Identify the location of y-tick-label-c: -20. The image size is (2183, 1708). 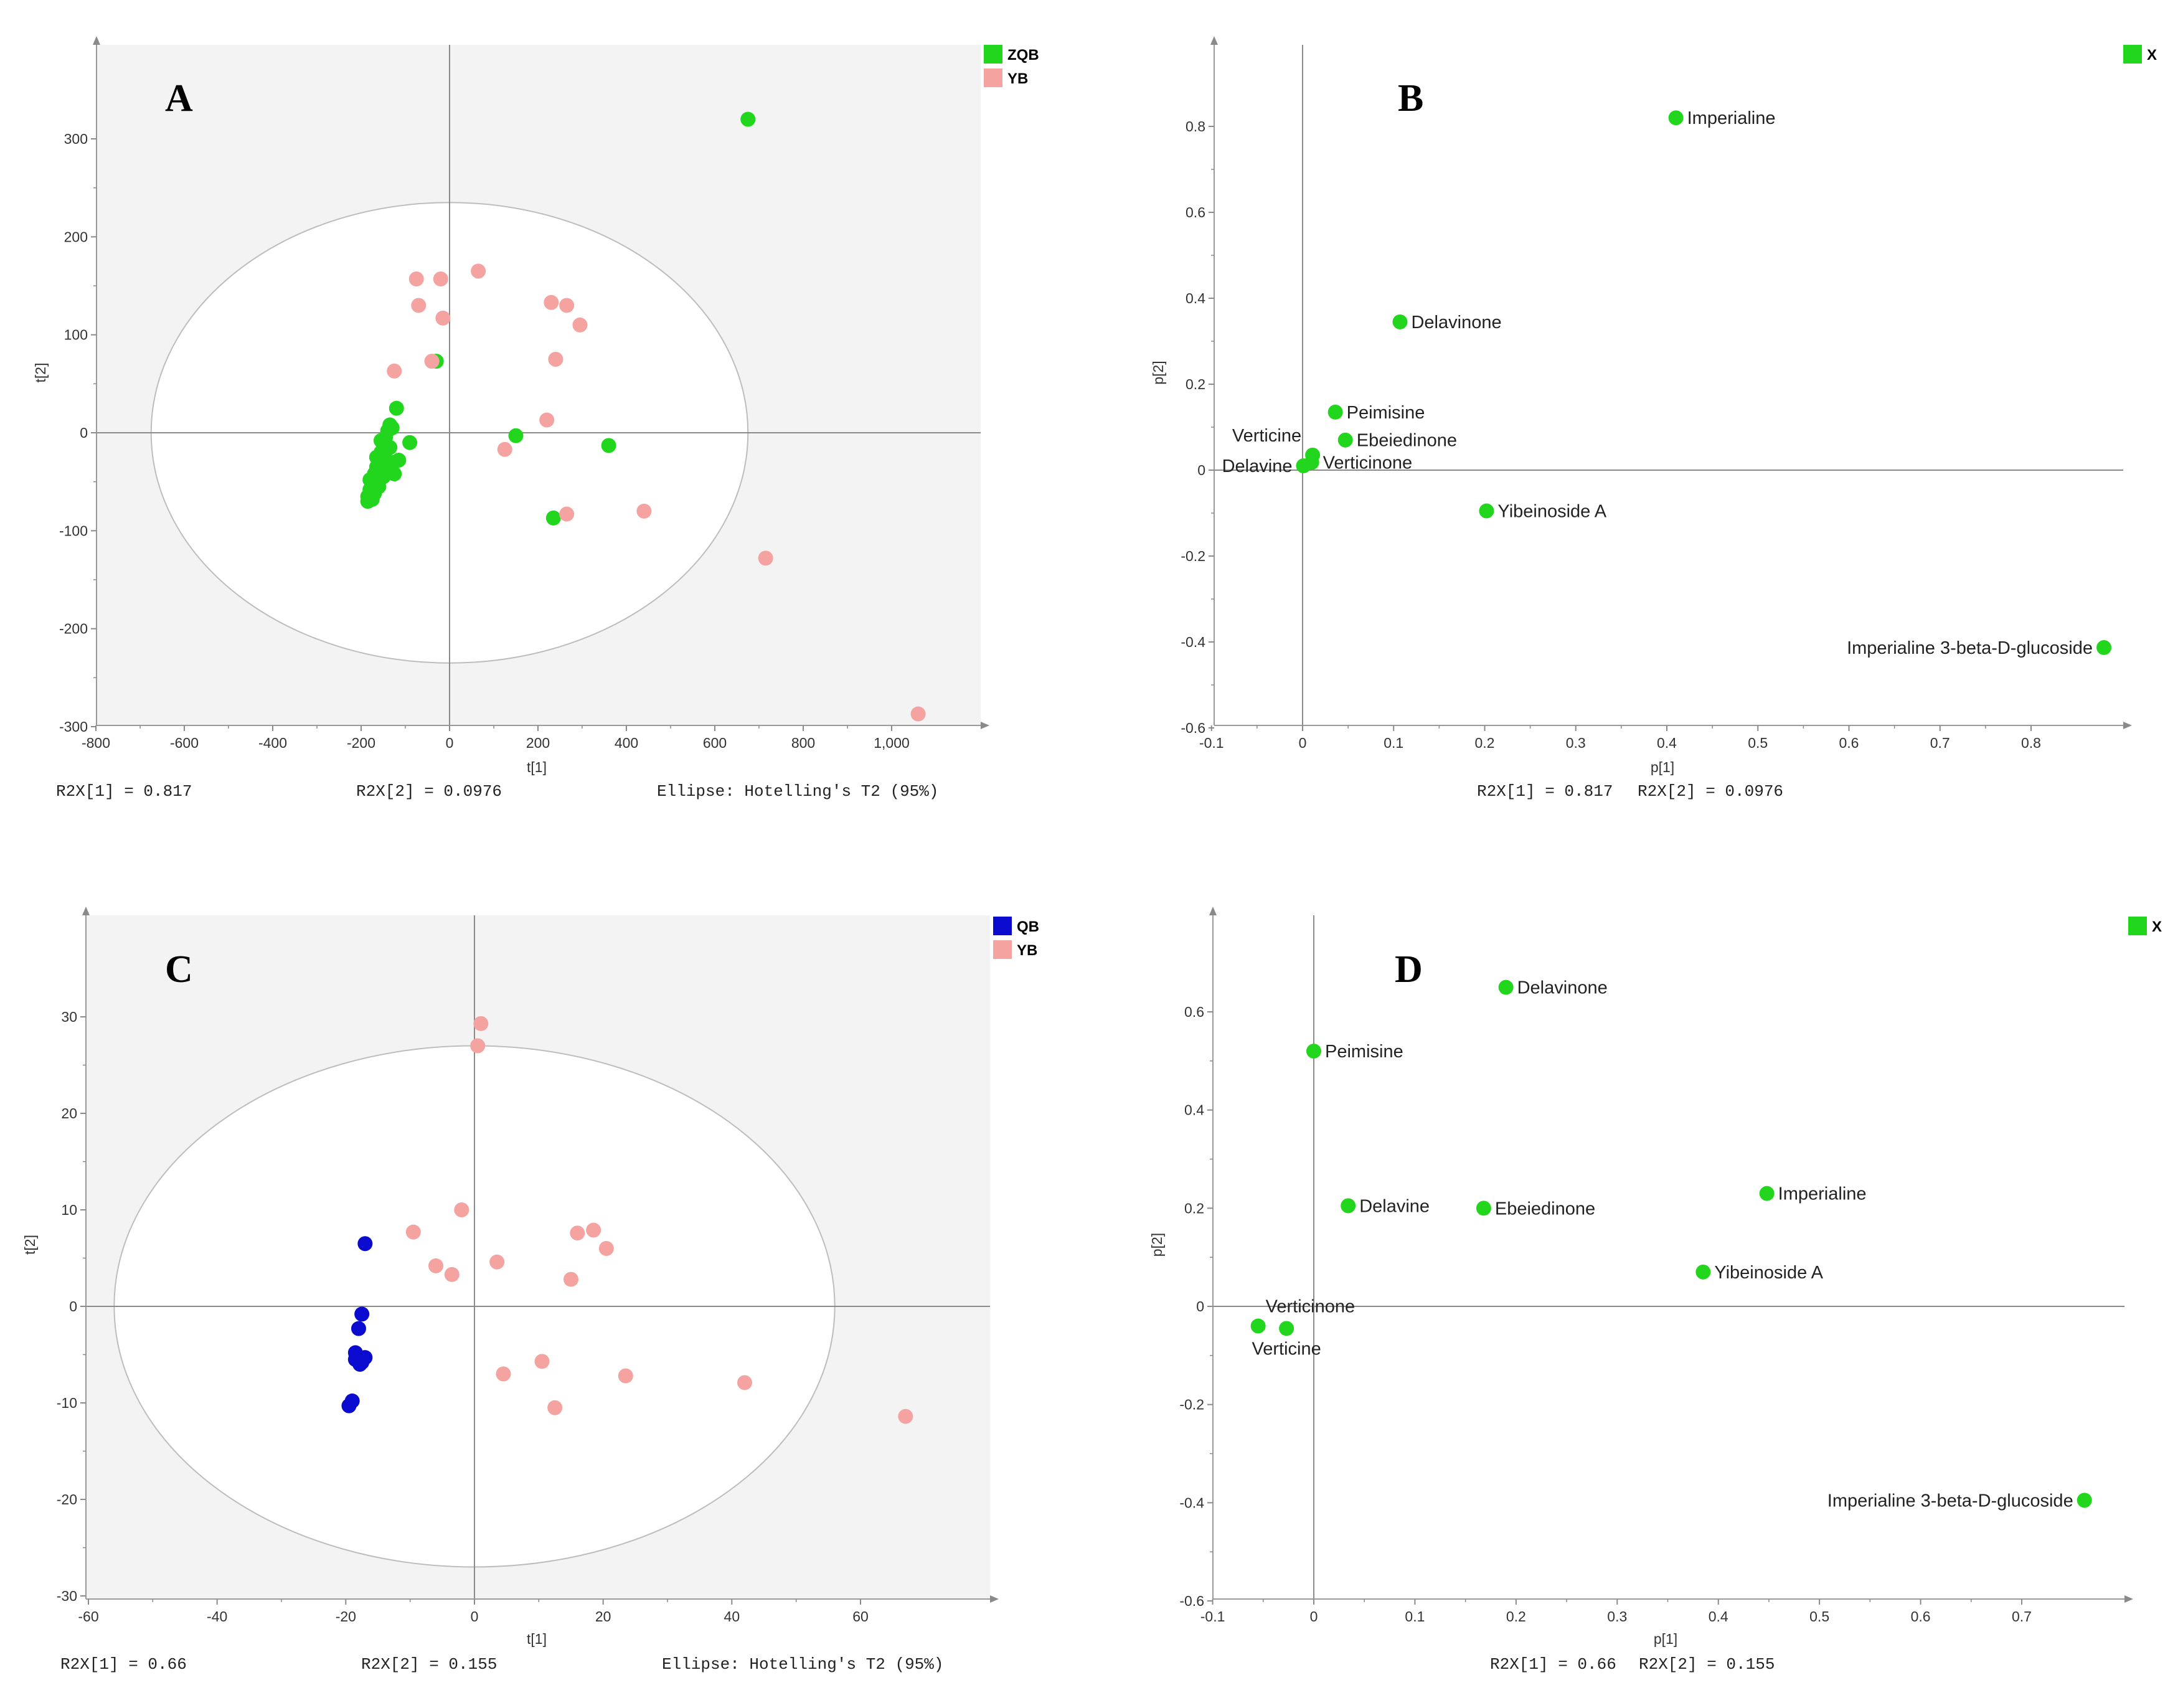
(67, 1499).